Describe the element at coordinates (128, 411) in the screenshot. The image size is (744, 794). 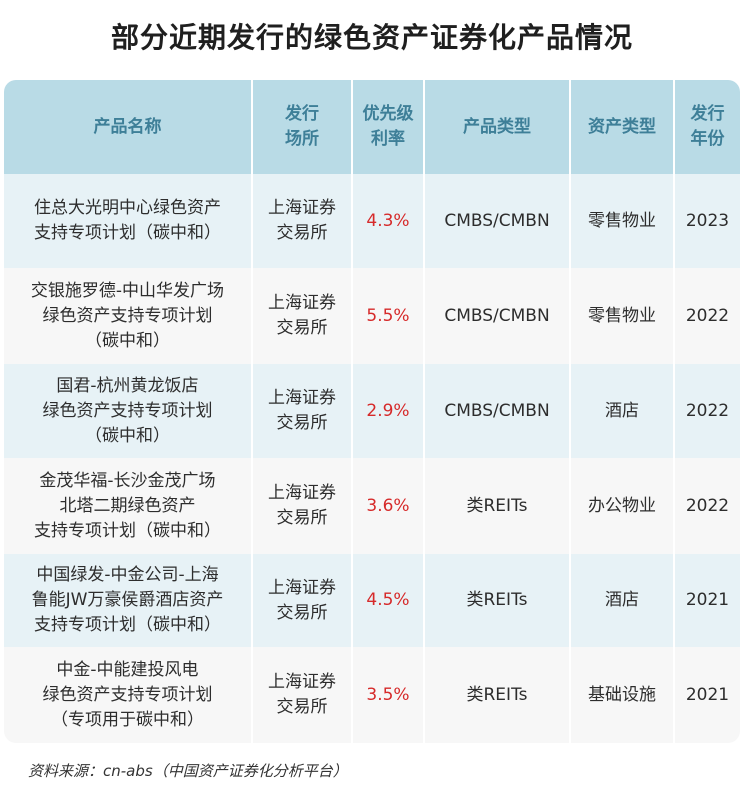
I see `cell-product-name: 国君-杭州黄龙饭店 绿色资产支持专项计划 （碳中和）` at that location.